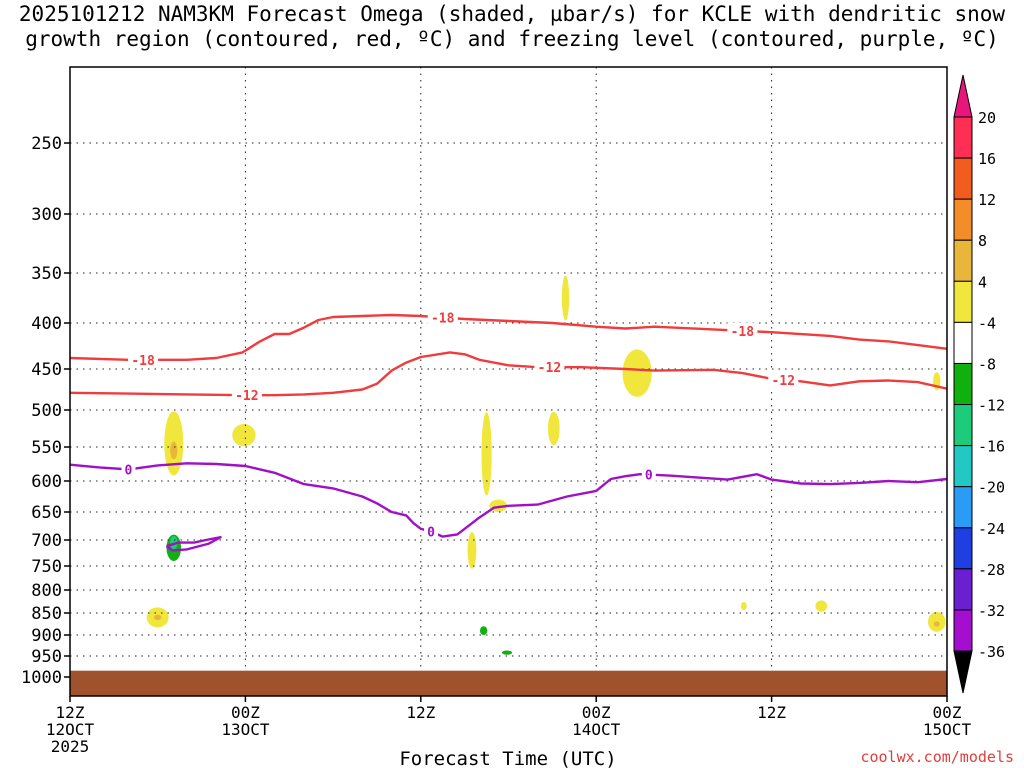 The image size is (1024, 768). What do you see at coordinates (193, 544) in the screenshot?
I see `contour-freezing-0-island` at bounding box center [193, 544].